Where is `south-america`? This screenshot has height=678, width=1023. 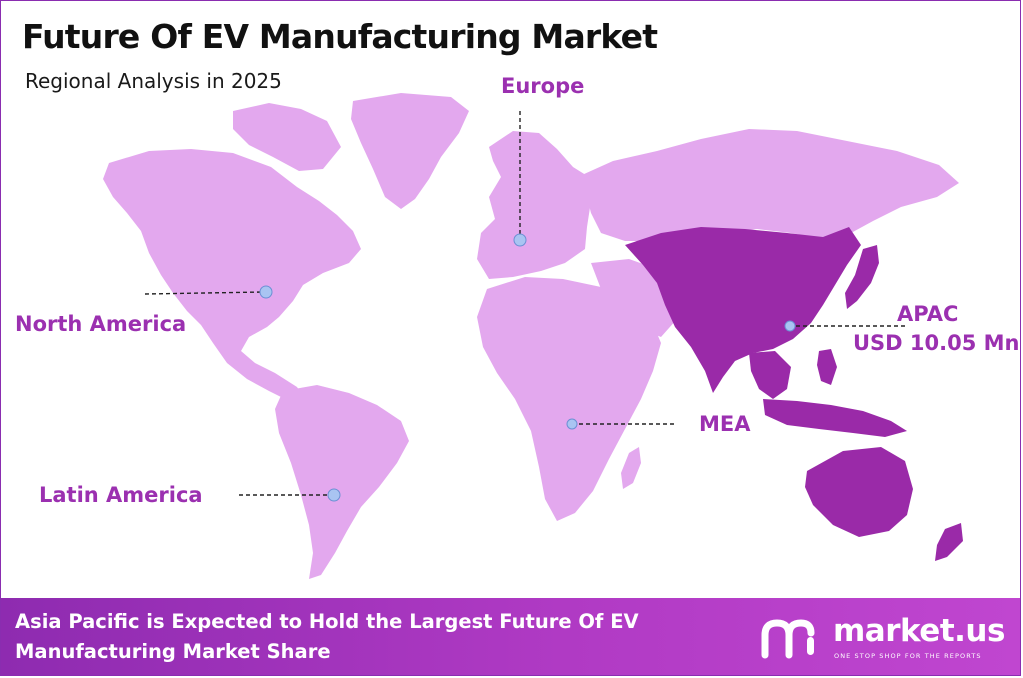 south-america is located at coordinates (342, 482).